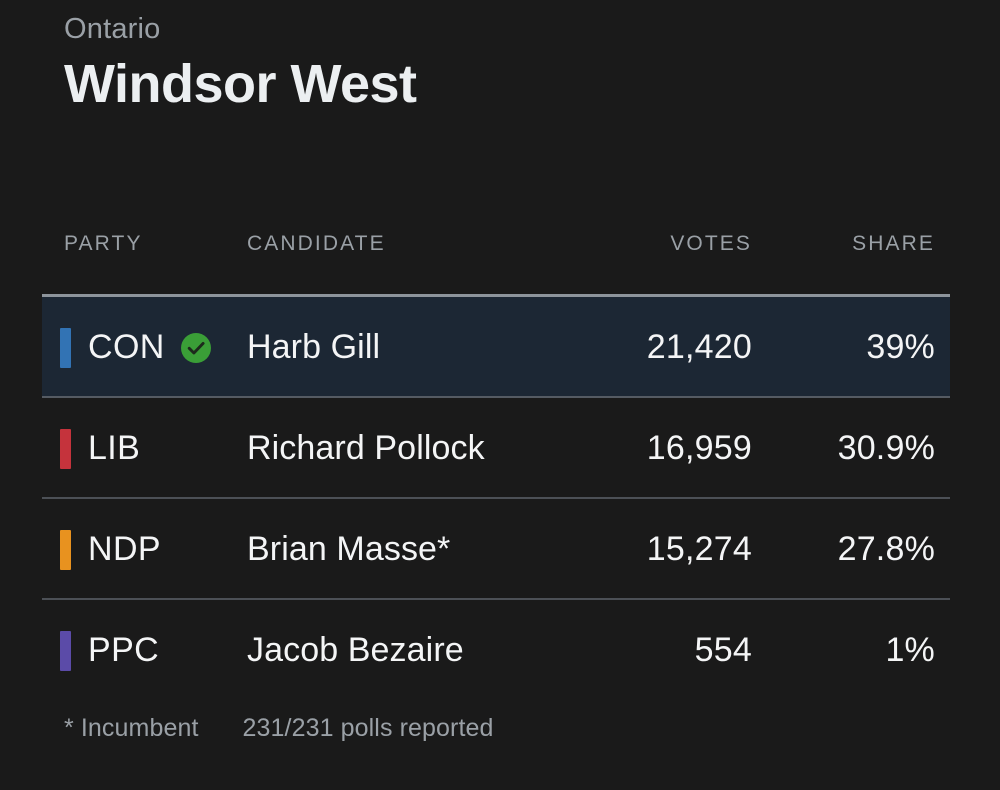 The width and height of the screenshot is (1000, 790). I want to click on votes-cell: 16,959, so click(376, 448).